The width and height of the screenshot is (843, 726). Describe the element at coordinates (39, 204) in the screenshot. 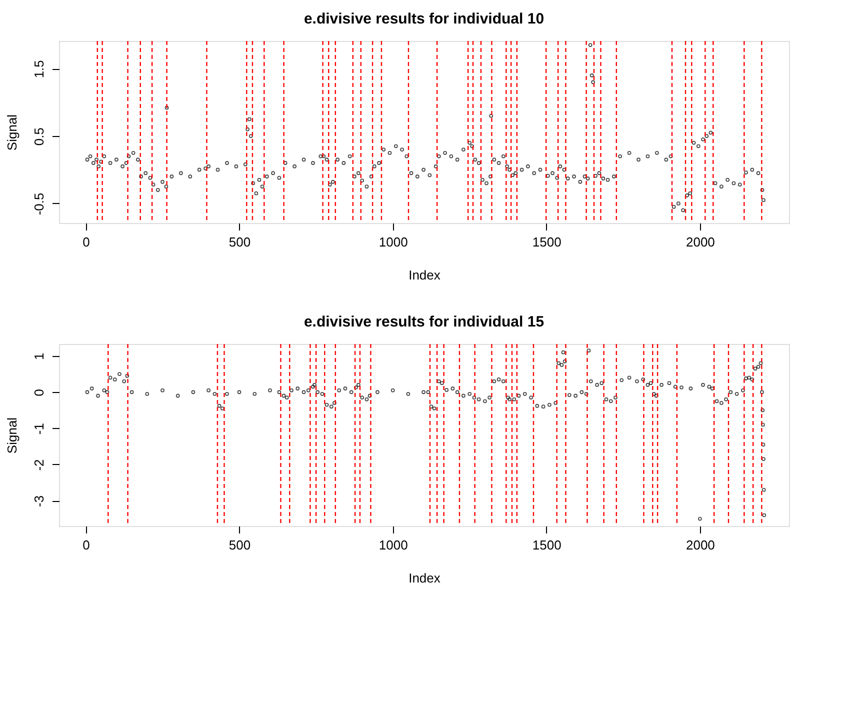

I see `y-tick-label: -0.5` at that location.